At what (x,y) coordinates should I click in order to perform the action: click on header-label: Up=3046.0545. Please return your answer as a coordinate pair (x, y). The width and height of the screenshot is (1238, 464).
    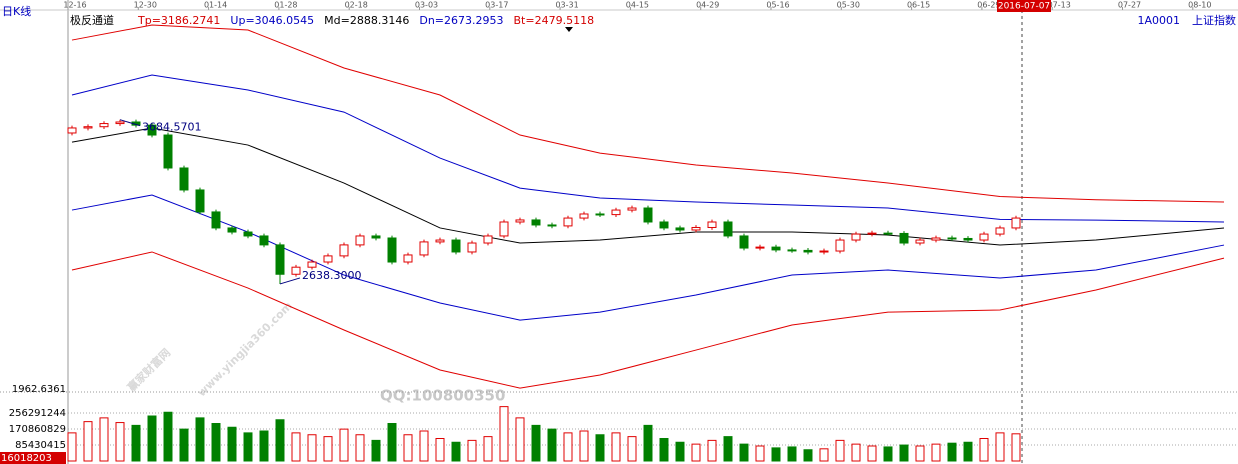
    Looking at the image, I should click on (272, 20).